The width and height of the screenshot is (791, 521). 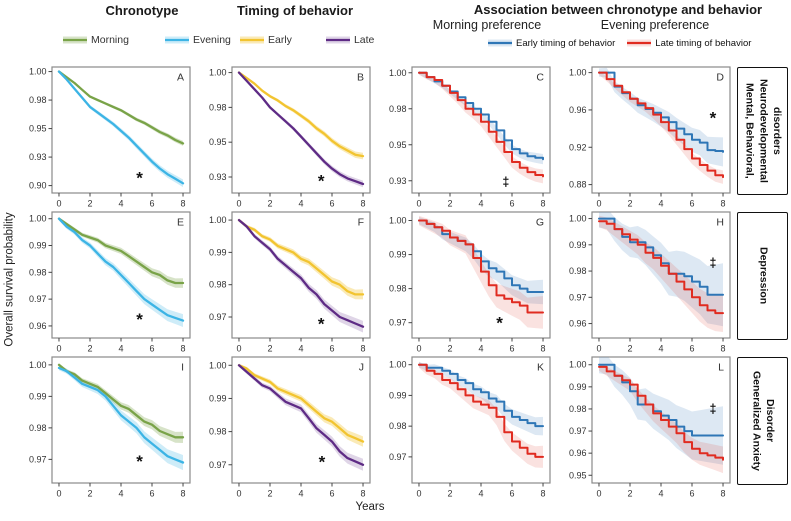 What do you see at coordinates (361, 223) in the screenshot?
I see `panel-letter: F` at bounding box center [361, 223].